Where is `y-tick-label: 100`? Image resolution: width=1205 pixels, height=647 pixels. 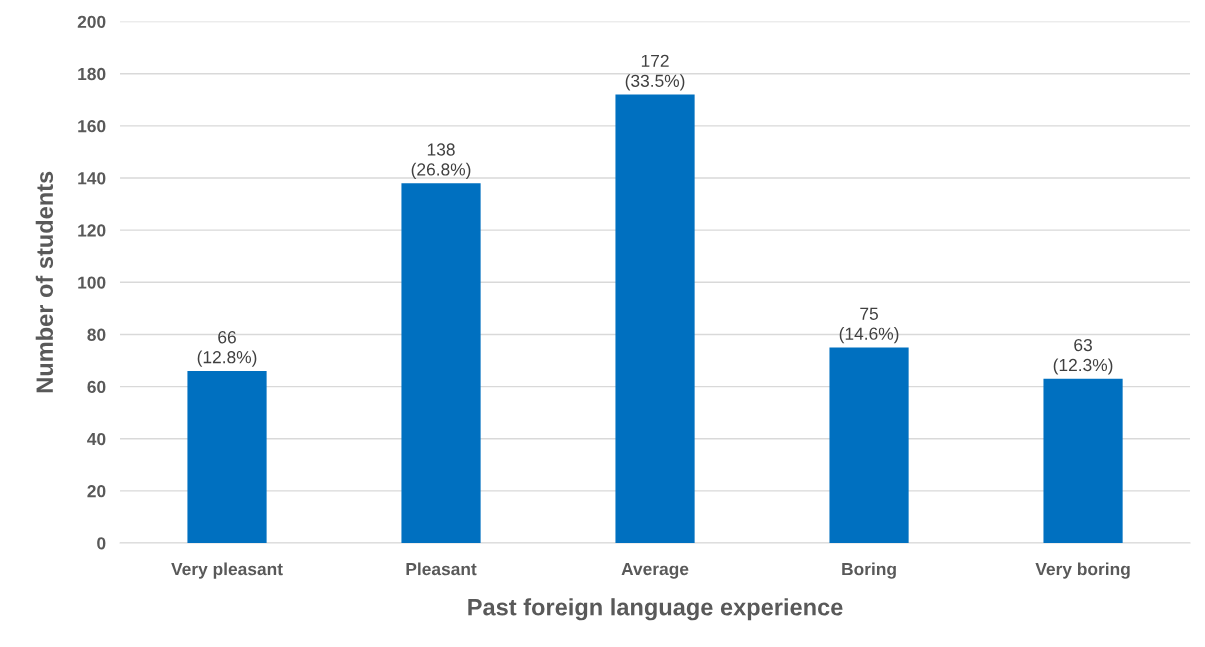 y-tick-label: 100 is located at coordinates (92, 282).